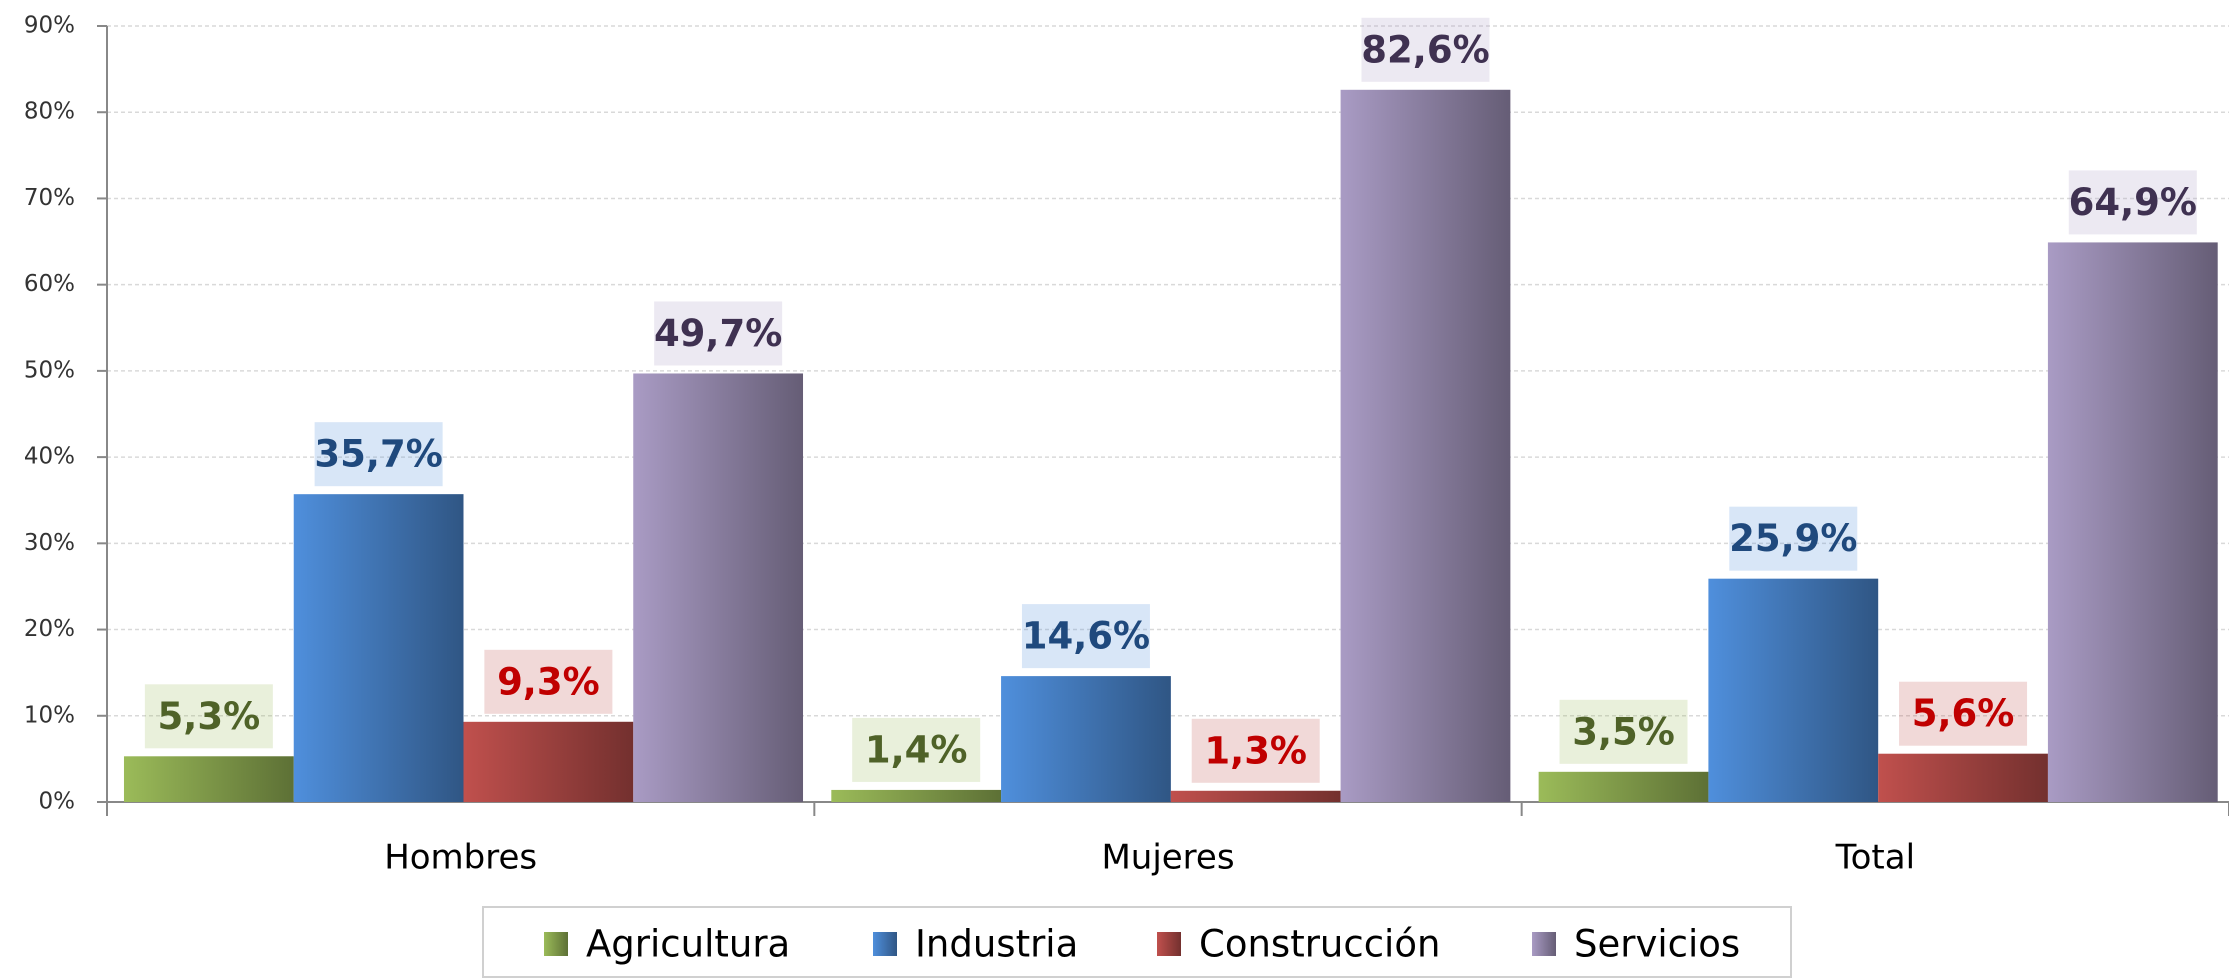 Image resolution: width=2229 pixels, height=978 pixels. I want to click on value-label: 1,3%, so click(1255, 750).